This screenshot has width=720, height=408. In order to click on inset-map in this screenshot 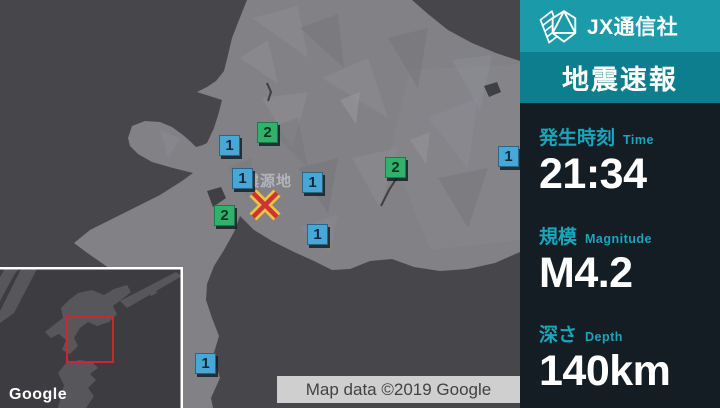, I will do `click(91, 337)`.